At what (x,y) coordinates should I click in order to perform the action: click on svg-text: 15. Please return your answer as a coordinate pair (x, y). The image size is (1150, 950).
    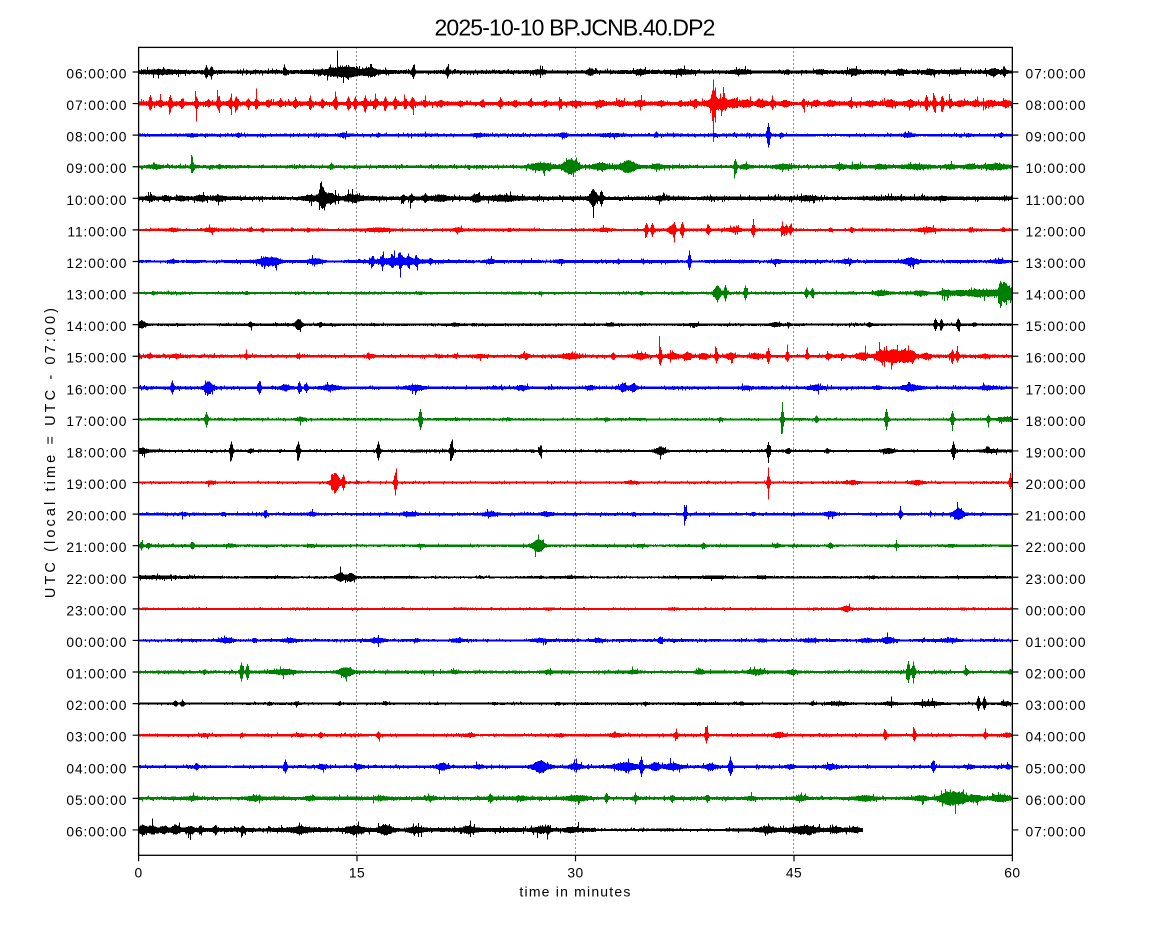
    Looking at the image, I should click on (357, 873).